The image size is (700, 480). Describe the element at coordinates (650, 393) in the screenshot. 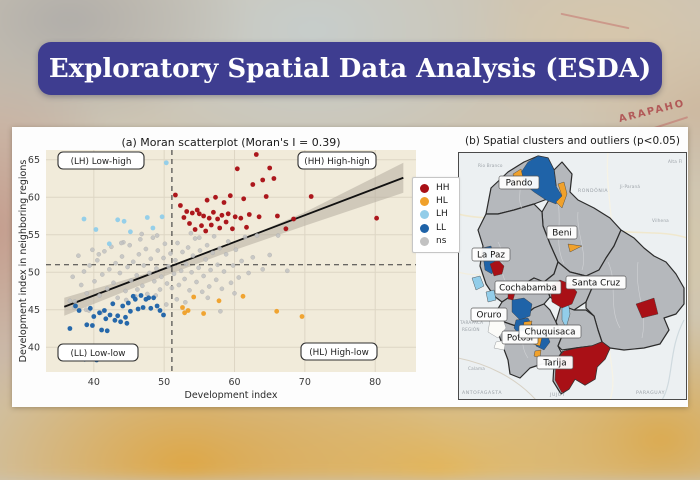

I see `basemap-label: PARAGUAY` at that location.